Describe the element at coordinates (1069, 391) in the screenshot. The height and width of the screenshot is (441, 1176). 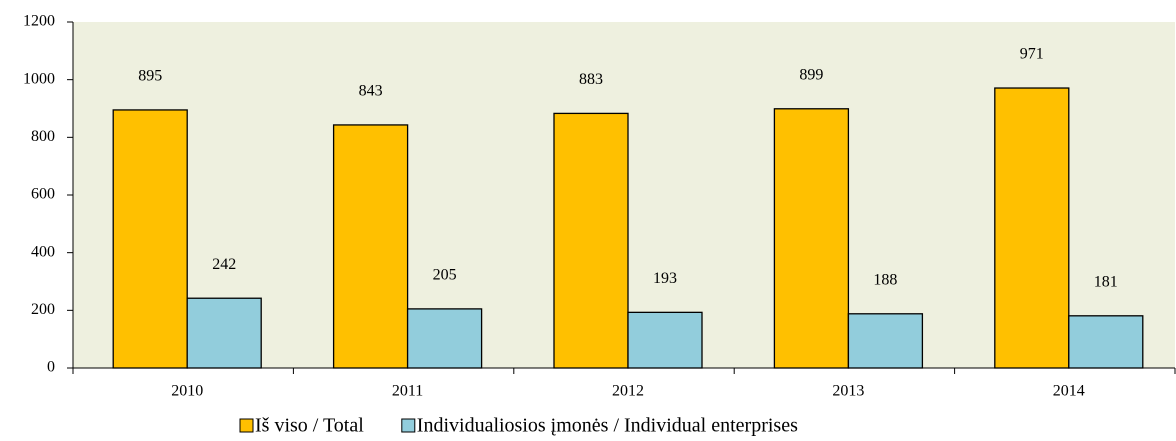
I see `x-tick-label: 2014` at that location.